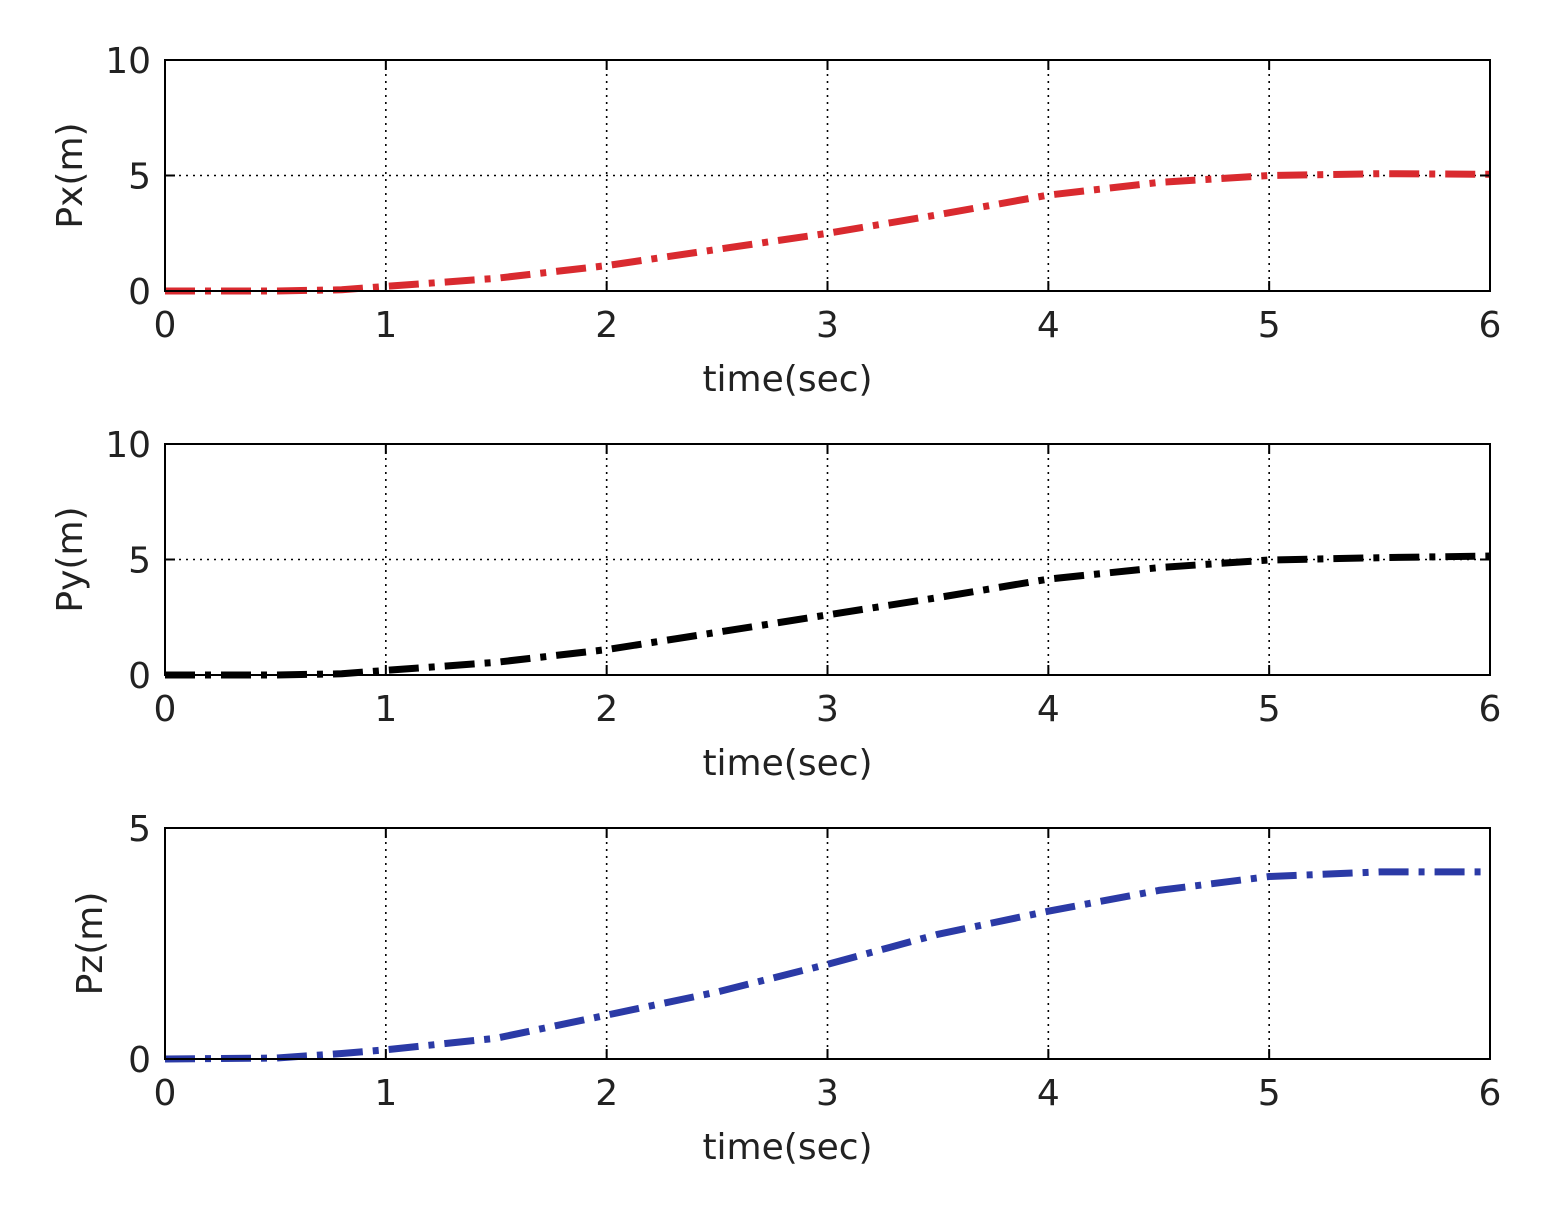  Describe the element at coordinates (385, 325) in the screenshot. I see `x-tick-label-px: 1` at that location.